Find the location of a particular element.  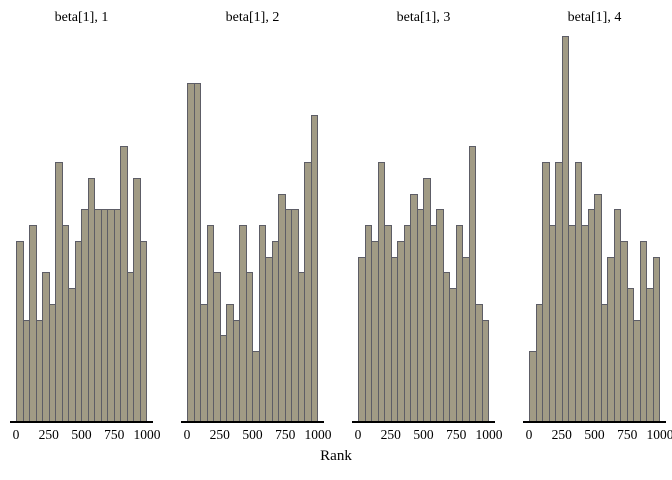

x-axis-label: Rank is located at coordinates (336, 456).